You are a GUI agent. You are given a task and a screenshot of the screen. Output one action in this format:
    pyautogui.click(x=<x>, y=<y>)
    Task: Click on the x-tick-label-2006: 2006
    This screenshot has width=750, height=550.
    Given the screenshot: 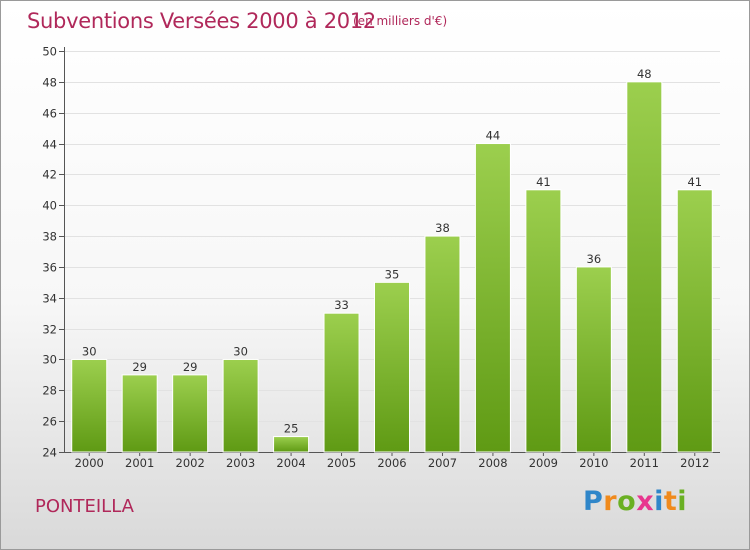 What is the action you would take?
    pyautogui.click(x=391, y=463)
    